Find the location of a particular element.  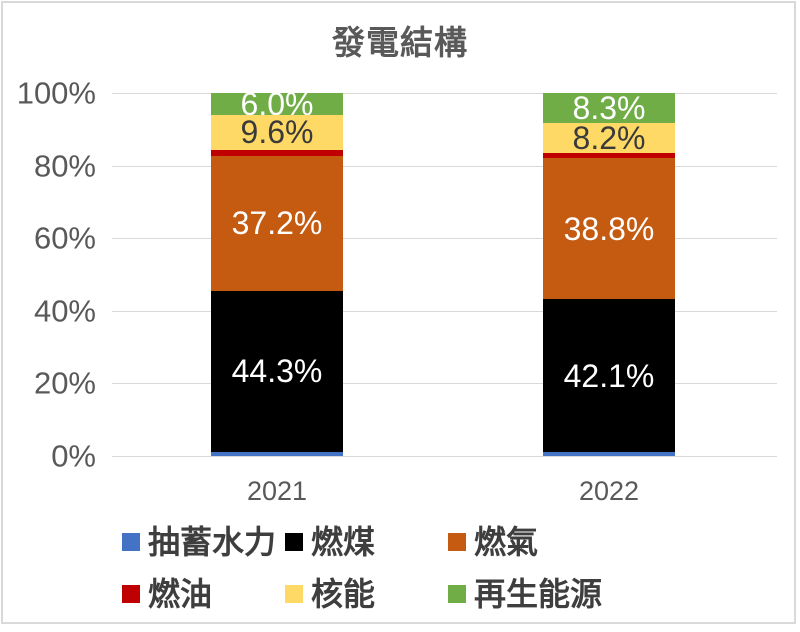

bar-segment-label: 42.1% is located at coordinates (609, 375).